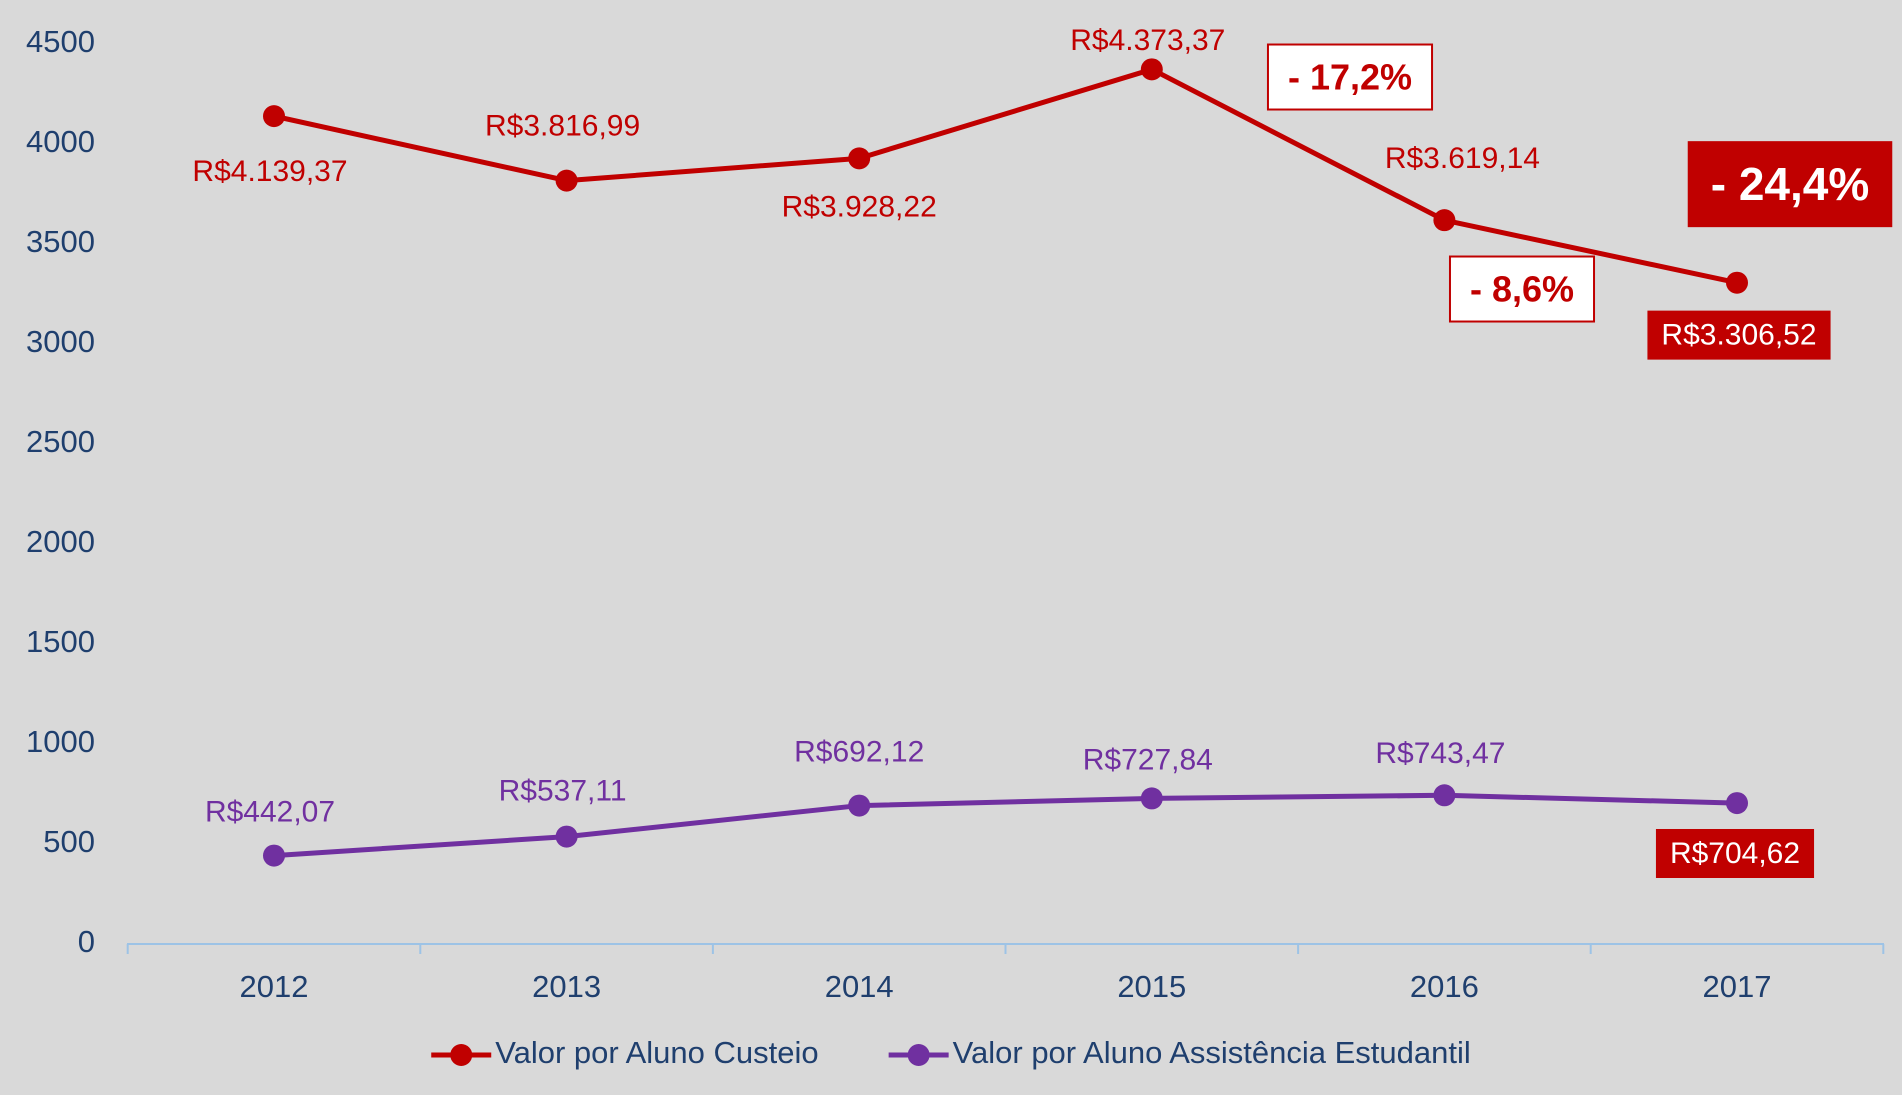 The height and width of the screenshot is (1095, 1902). I want to click on data-label-group: R$4.139,37, so click(269, 171).